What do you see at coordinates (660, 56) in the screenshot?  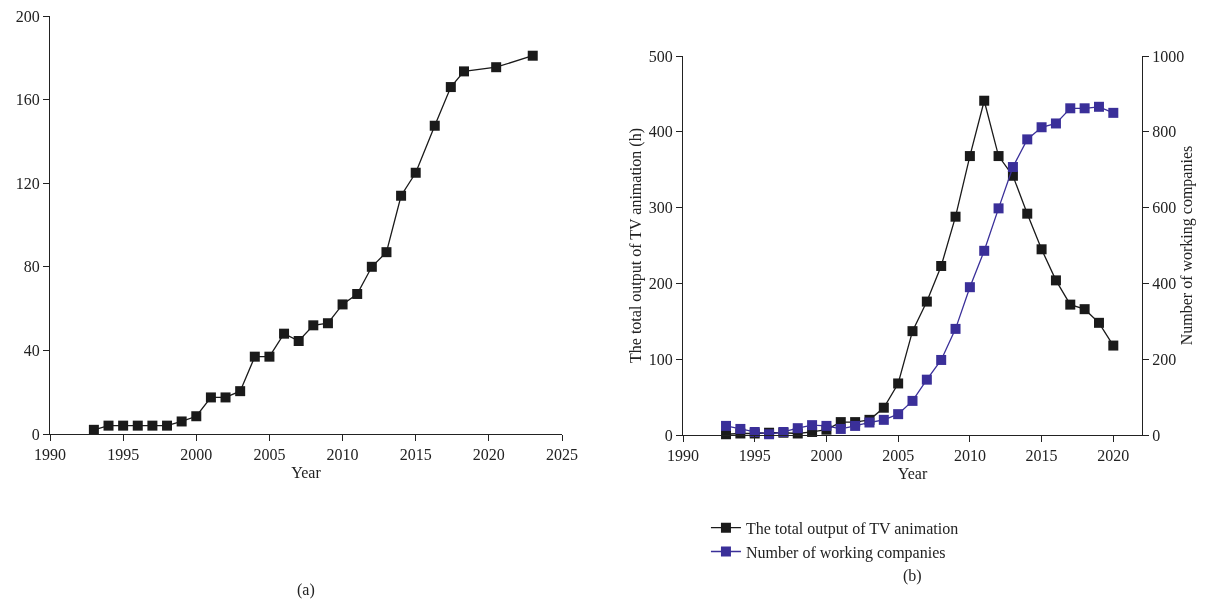 I see `y-tick-label: 500` at bounding box center [660, 56].